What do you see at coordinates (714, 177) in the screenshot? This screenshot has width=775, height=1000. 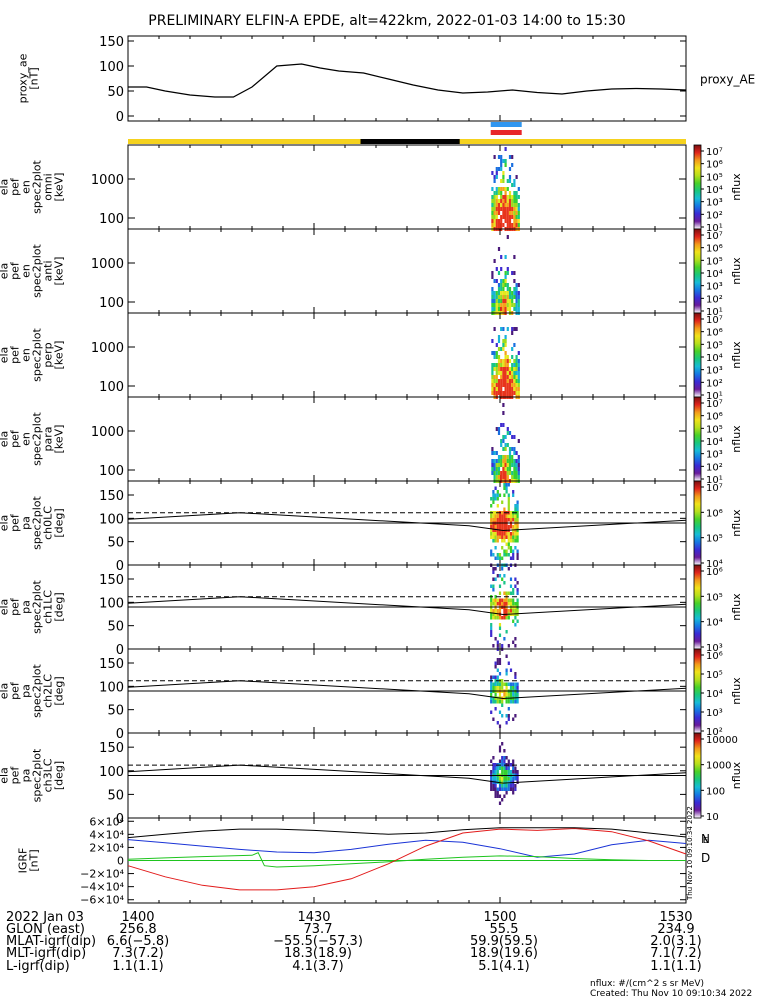 I see `spectrum-omni-colorbar-tick-label: 10⁵` at bounding box center [714, 177].